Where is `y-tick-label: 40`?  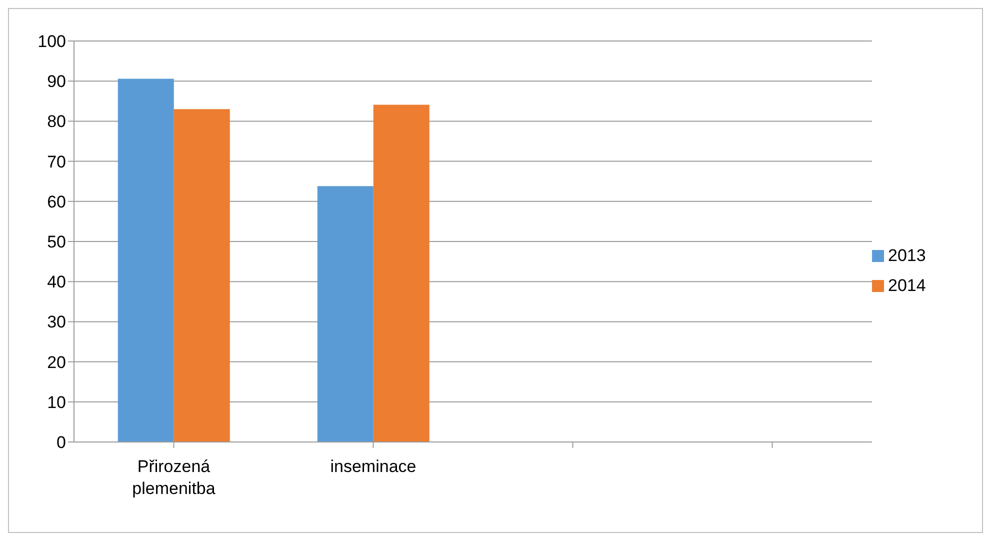
y-tick-label: 40 is located at coordinates (56, 282).